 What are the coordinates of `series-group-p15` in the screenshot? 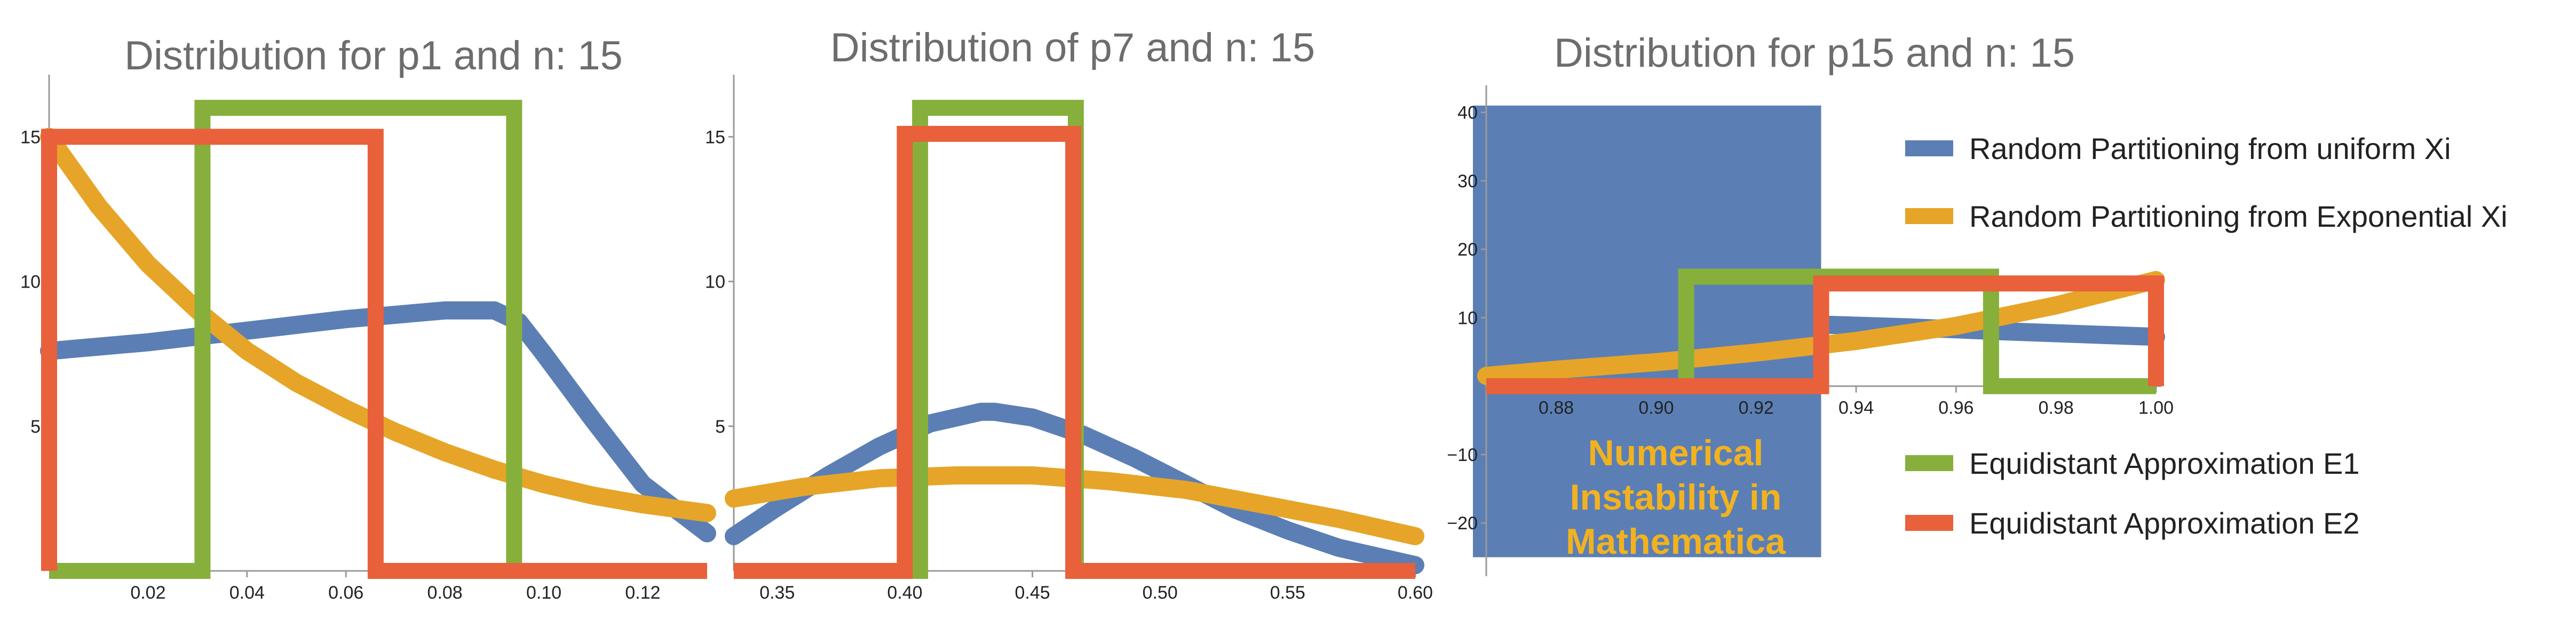 It's located at (1821, 331).